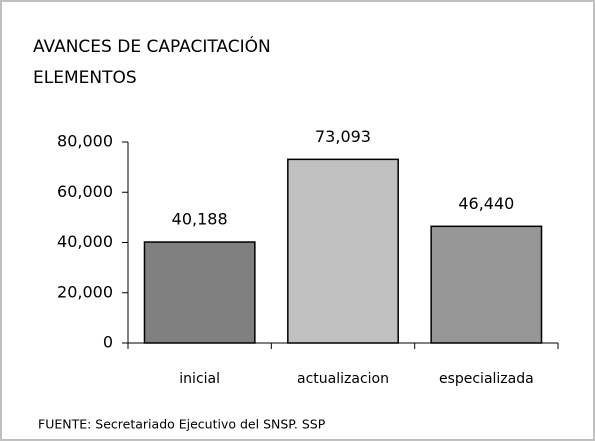 The height and width of the screenshot is (441, 595). What do you see at coordinates (199, 379) in the screenshot?
I see `x-tick-label: inicial` at bounding box center [199, 379].